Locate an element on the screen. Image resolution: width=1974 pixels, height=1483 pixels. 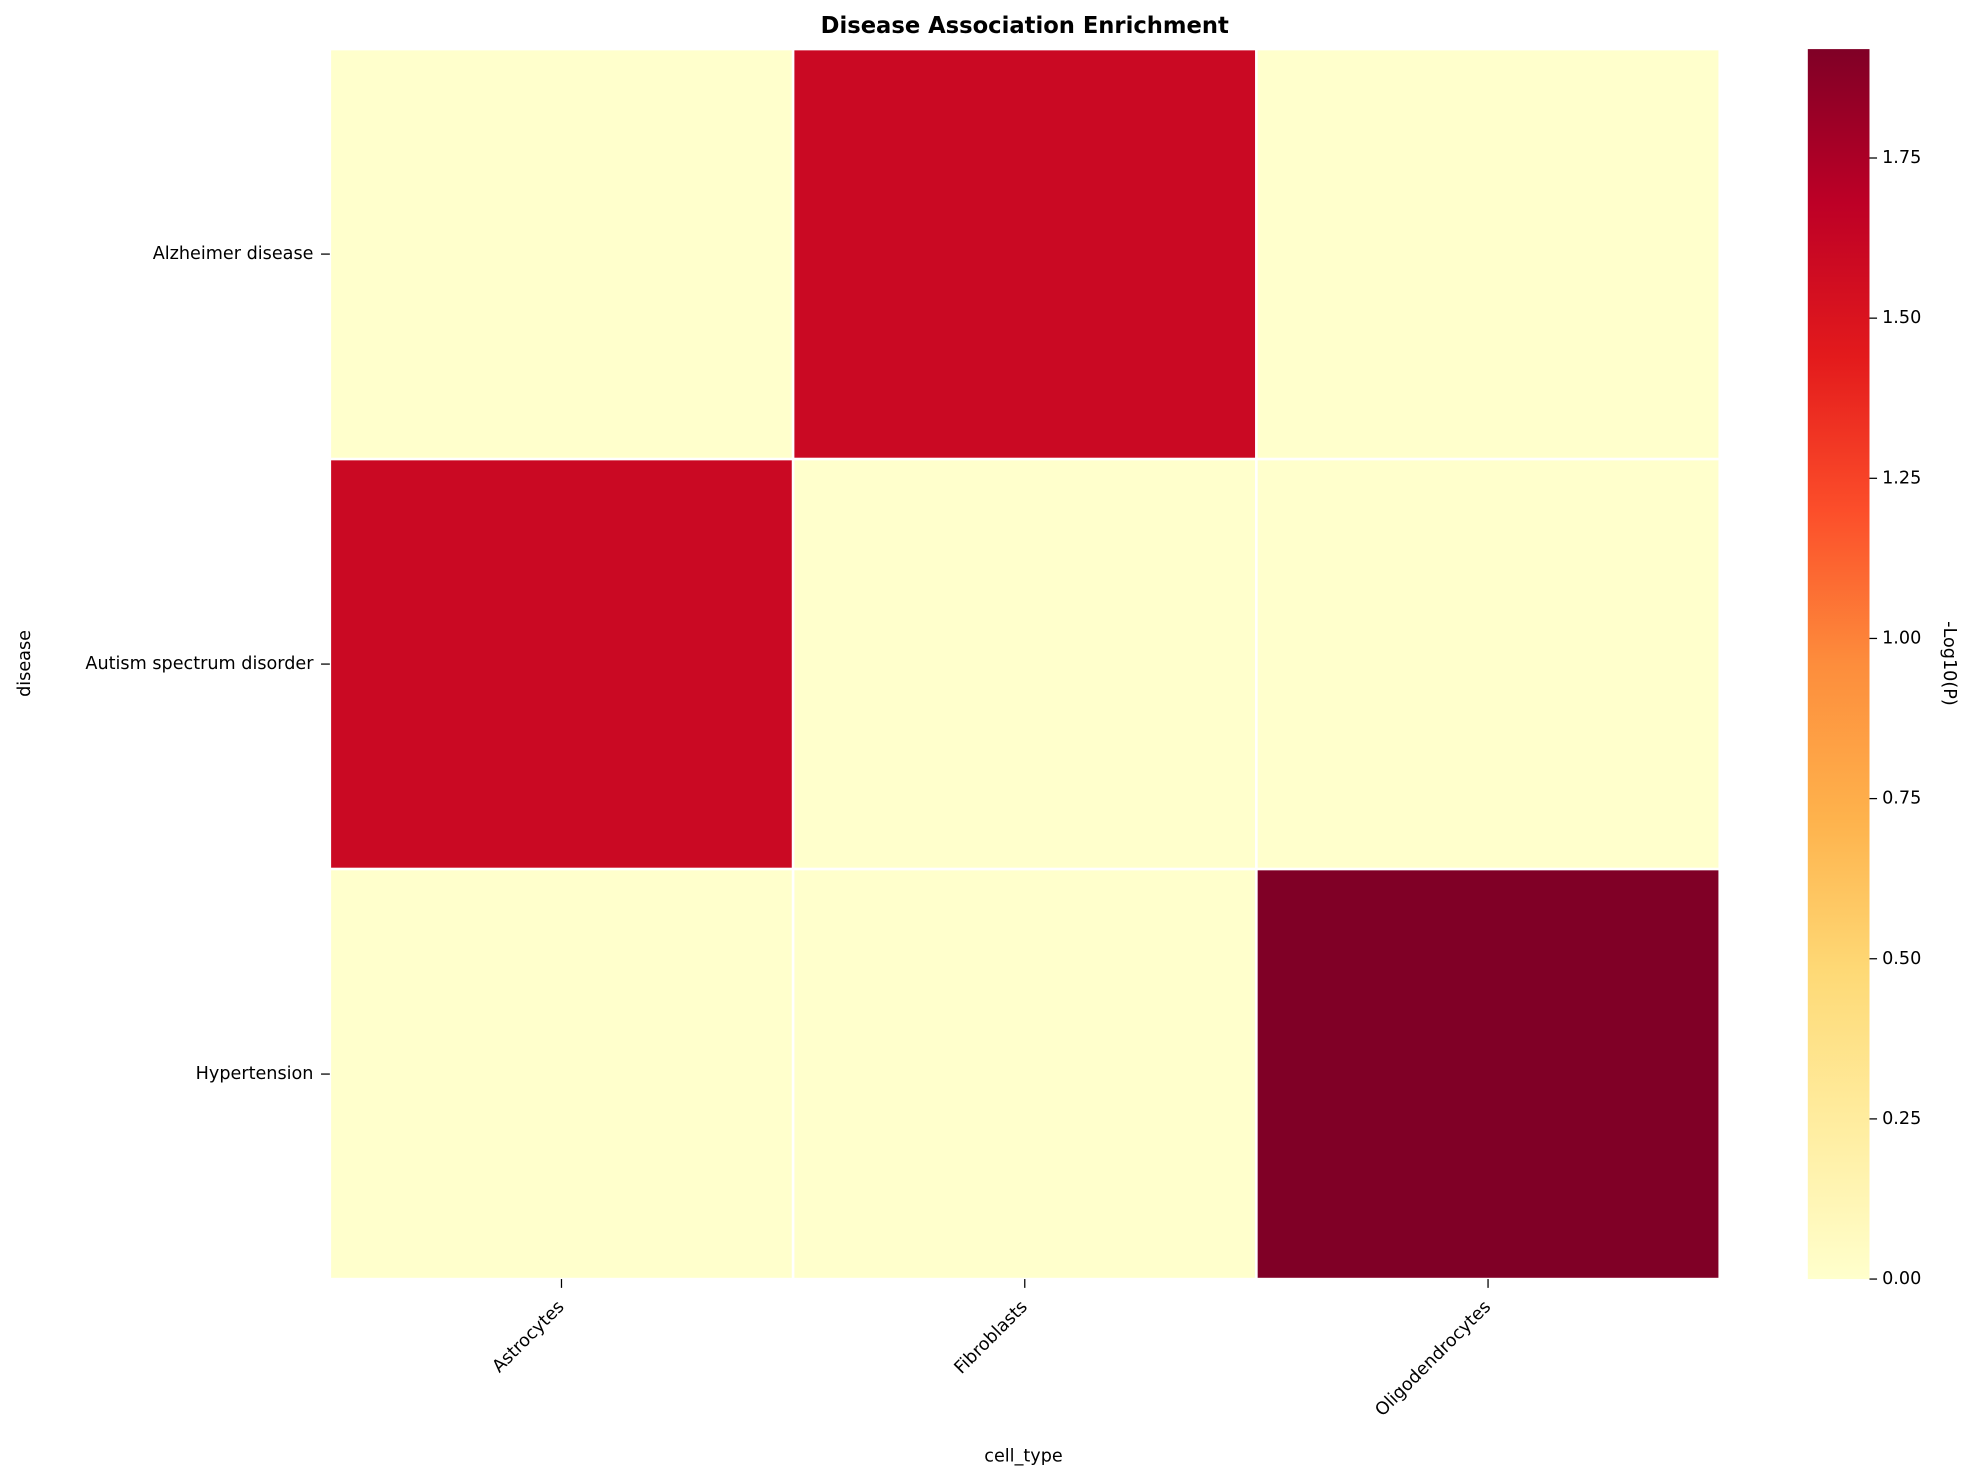
colorbar-label: -Log10(P) is located at coordinates (1949, 663).